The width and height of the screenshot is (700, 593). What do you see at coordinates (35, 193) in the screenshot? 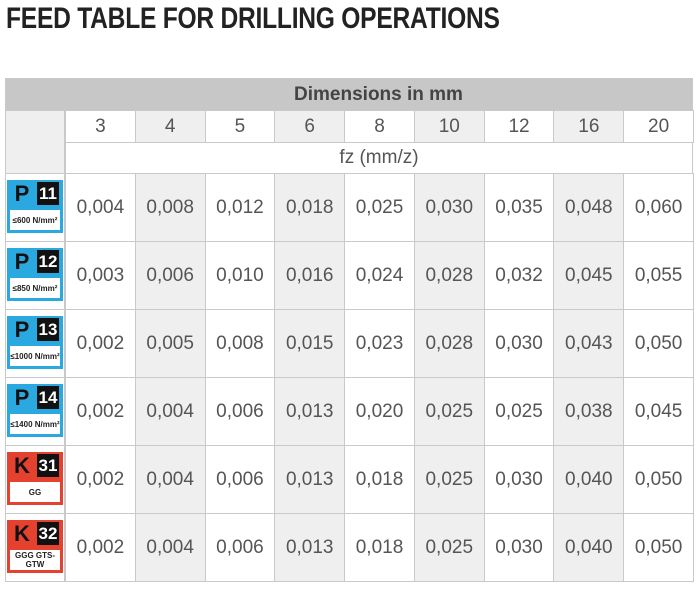
I see `badge-top: P 11` at bounding box center [35, 193].